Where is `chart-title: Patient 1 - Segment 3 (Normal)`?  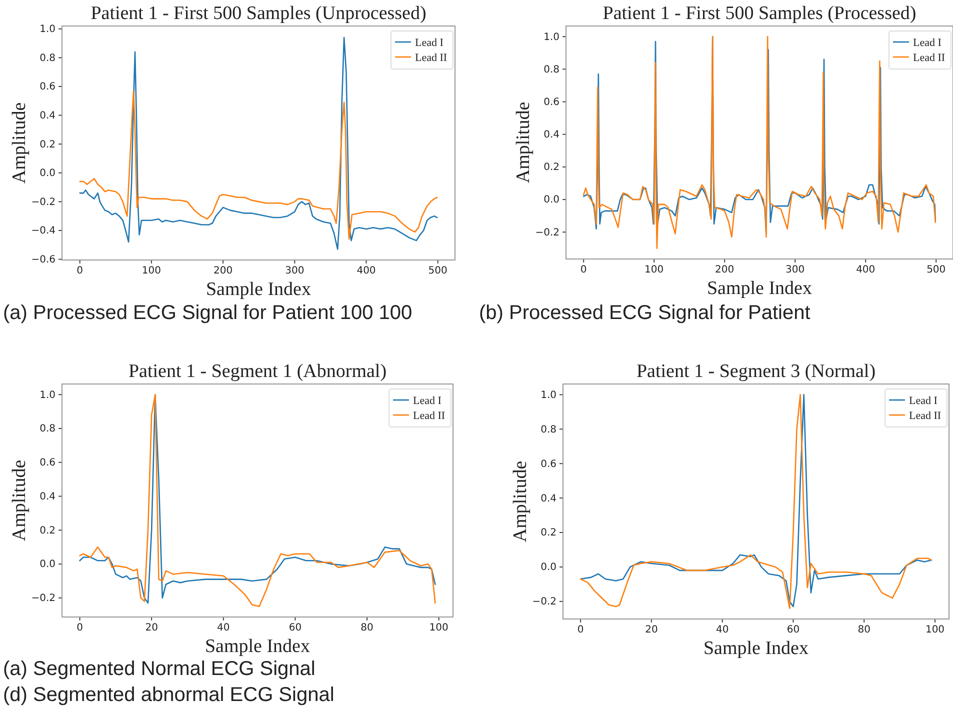 chart-title: Patient 1 - Segment 3 (Normal) is located at coordinates (756, 371).